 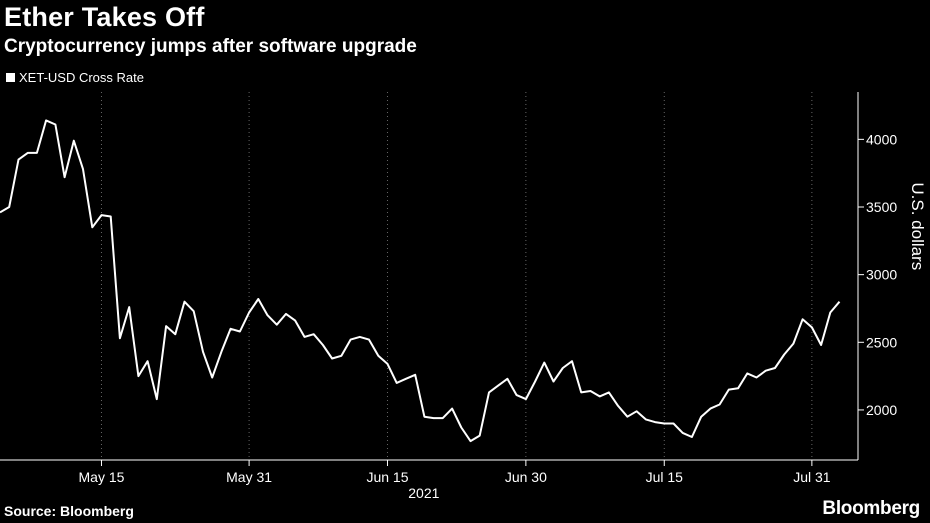 What do you see at coordinates (881, 207) in the screenshot?
I see `y-tick-label: 3500` at bounding box center [881, 207].